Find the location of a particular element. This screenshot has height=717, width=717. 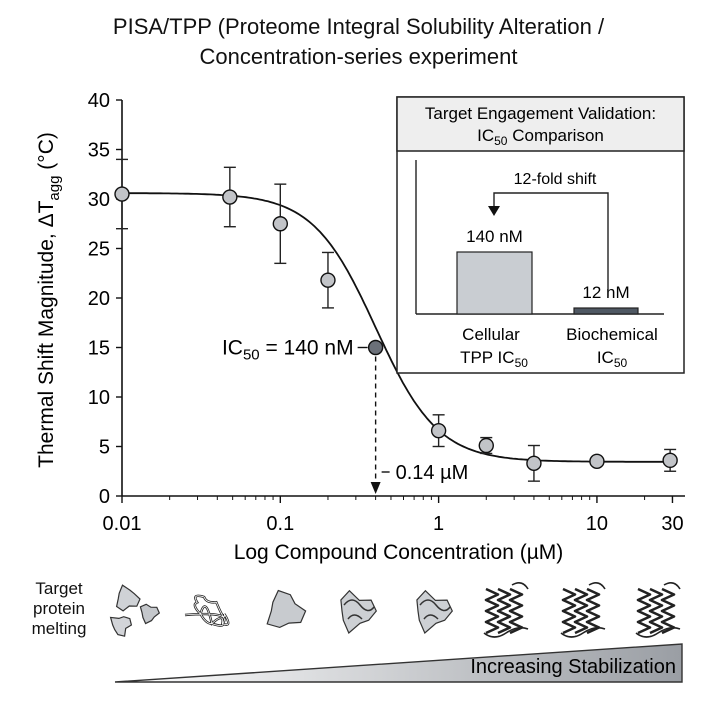

inset-category-prefix: TPP IC is located at coordinates (487, 357).